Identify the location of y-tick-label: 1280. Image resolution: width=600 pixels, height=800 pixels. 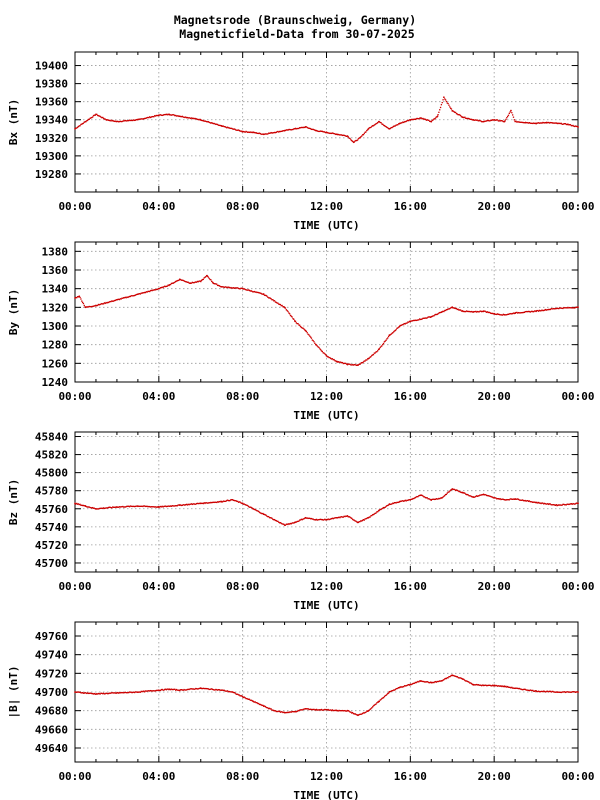
(55, 345).